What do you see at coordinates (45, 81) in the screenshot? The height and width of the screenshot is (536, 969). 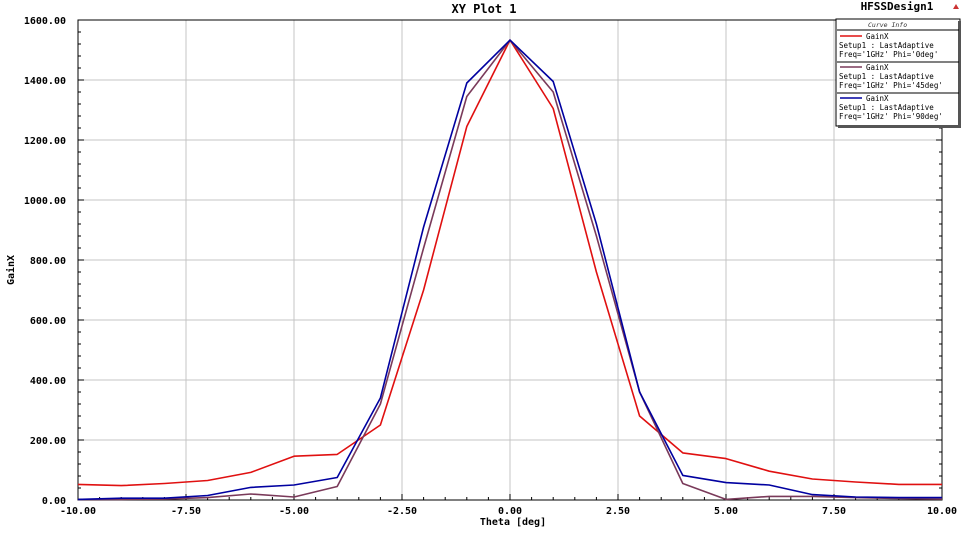 I see `y-tick-label: 1400.00` at bounding box center [45, 81].